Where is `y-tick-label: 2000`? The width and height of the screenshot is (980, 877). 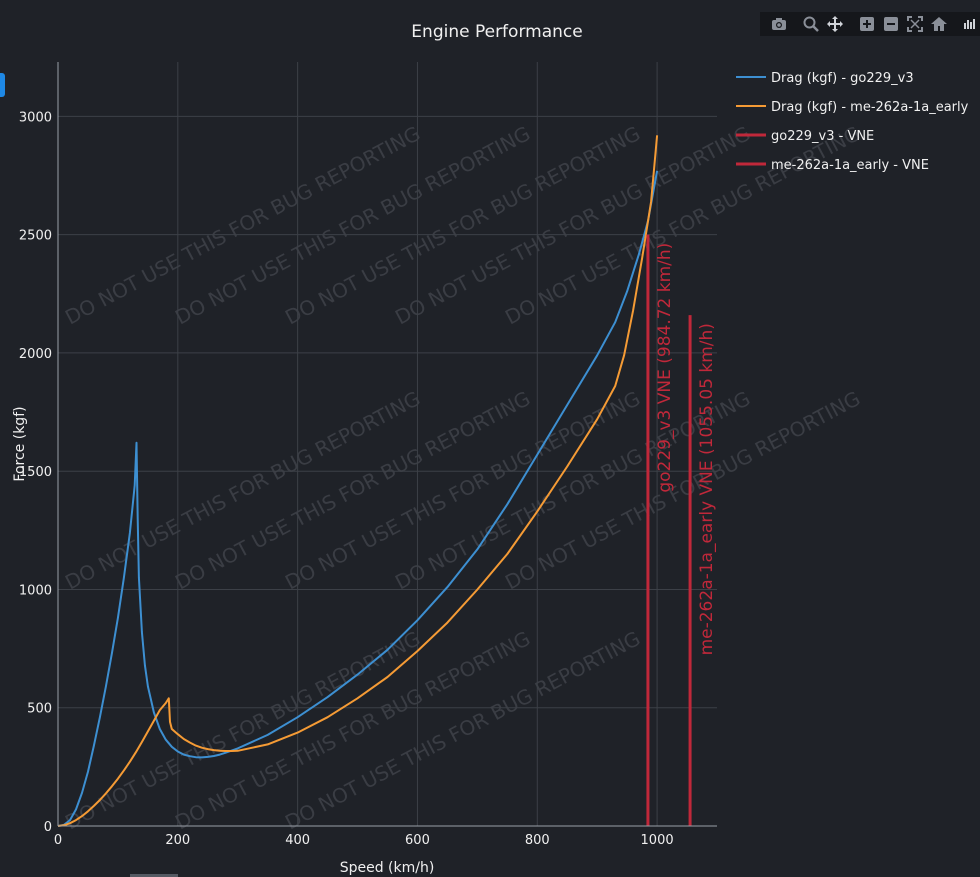 y-tick-label: 2000 is located at coordinates (35, 354).